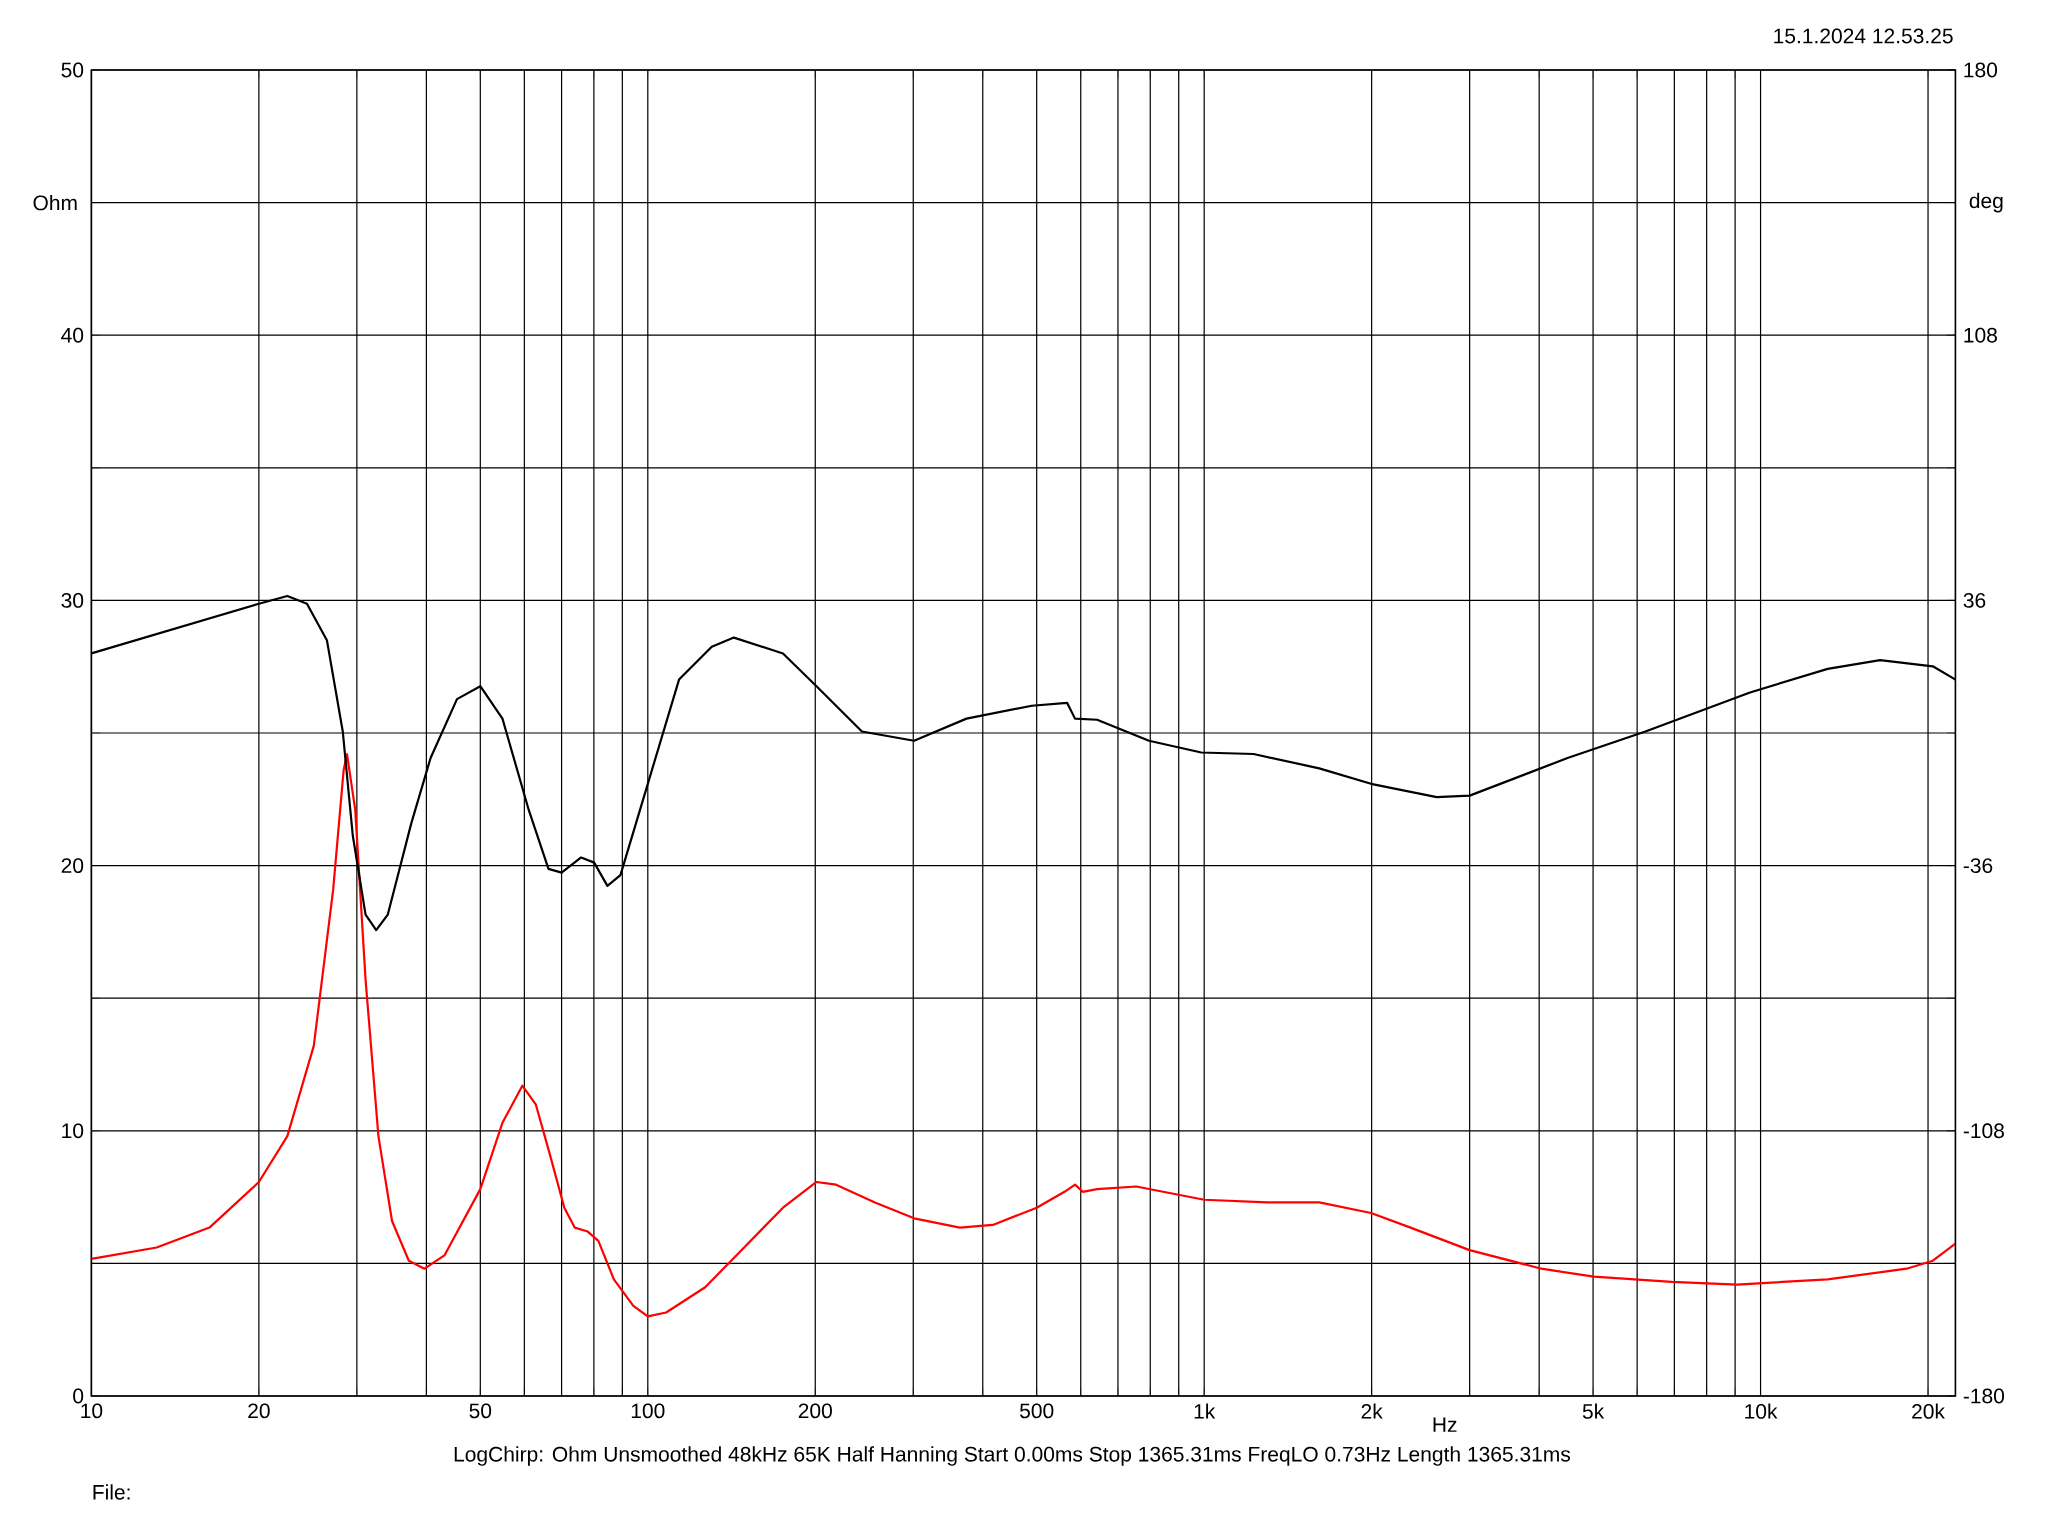 The image size is (2048, 1536). I want to click on y-axis-title: Ohm, so click(55, 202).